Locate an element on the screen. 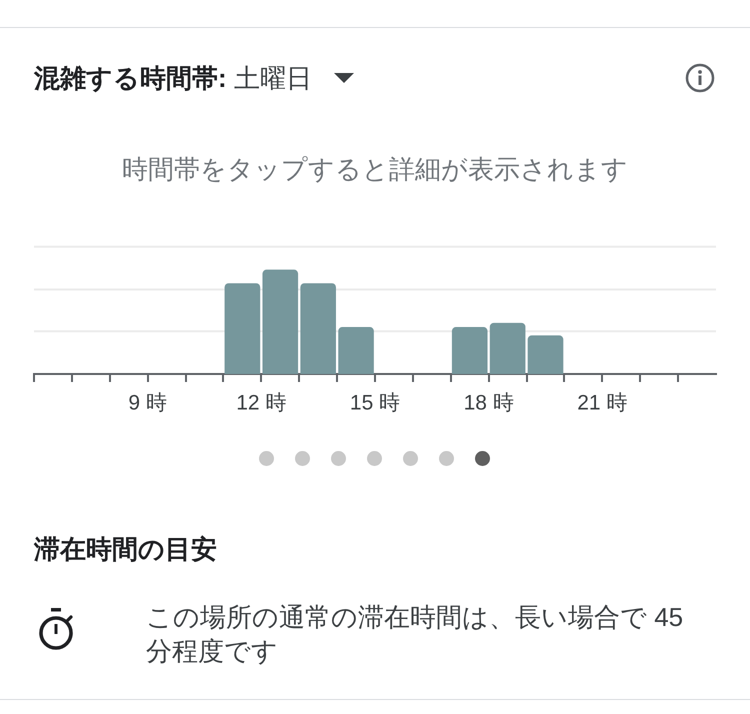  x-tick-label: 21 時 is located at coordinates (602, 402).